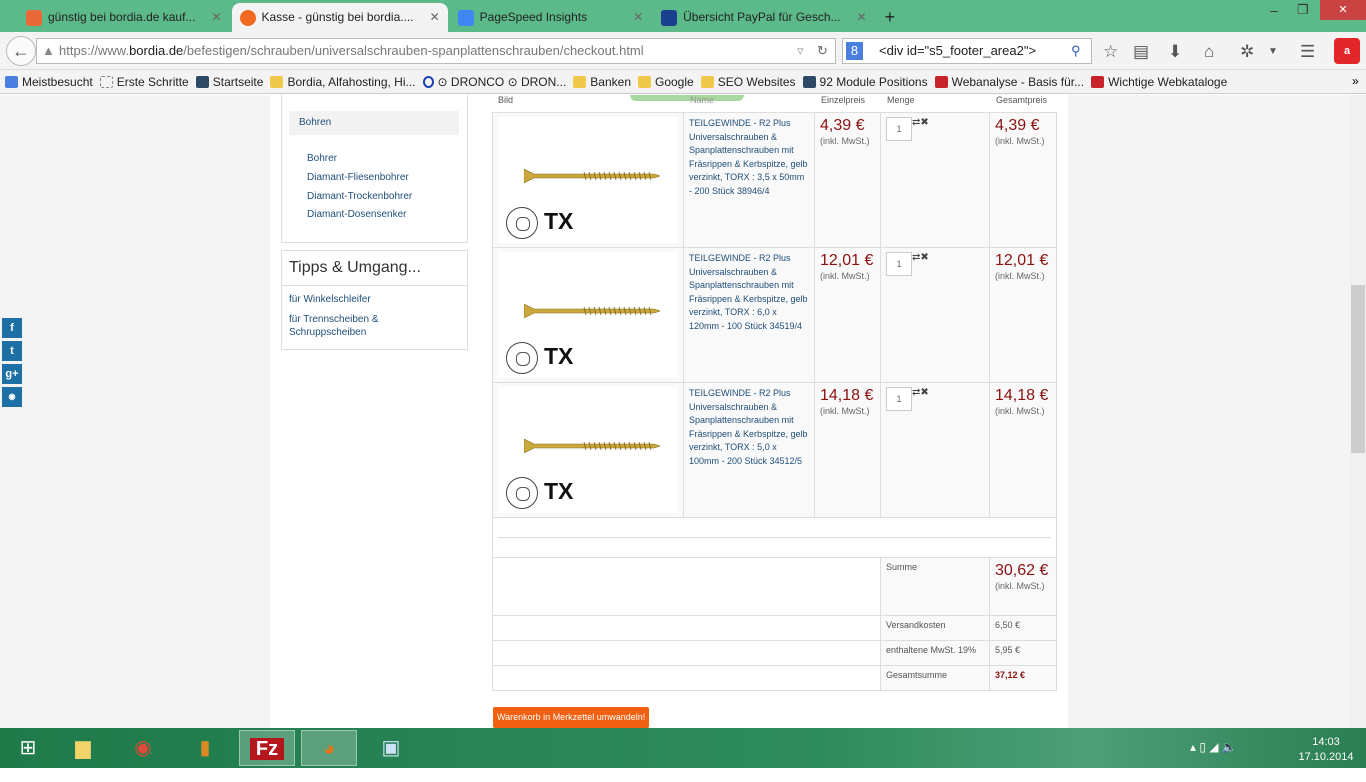 The height and width of the screenshot is (782, 1366). Describe the element at coordinates (506, 100) in the screenshot. I see `header-image: Bild` at that location.